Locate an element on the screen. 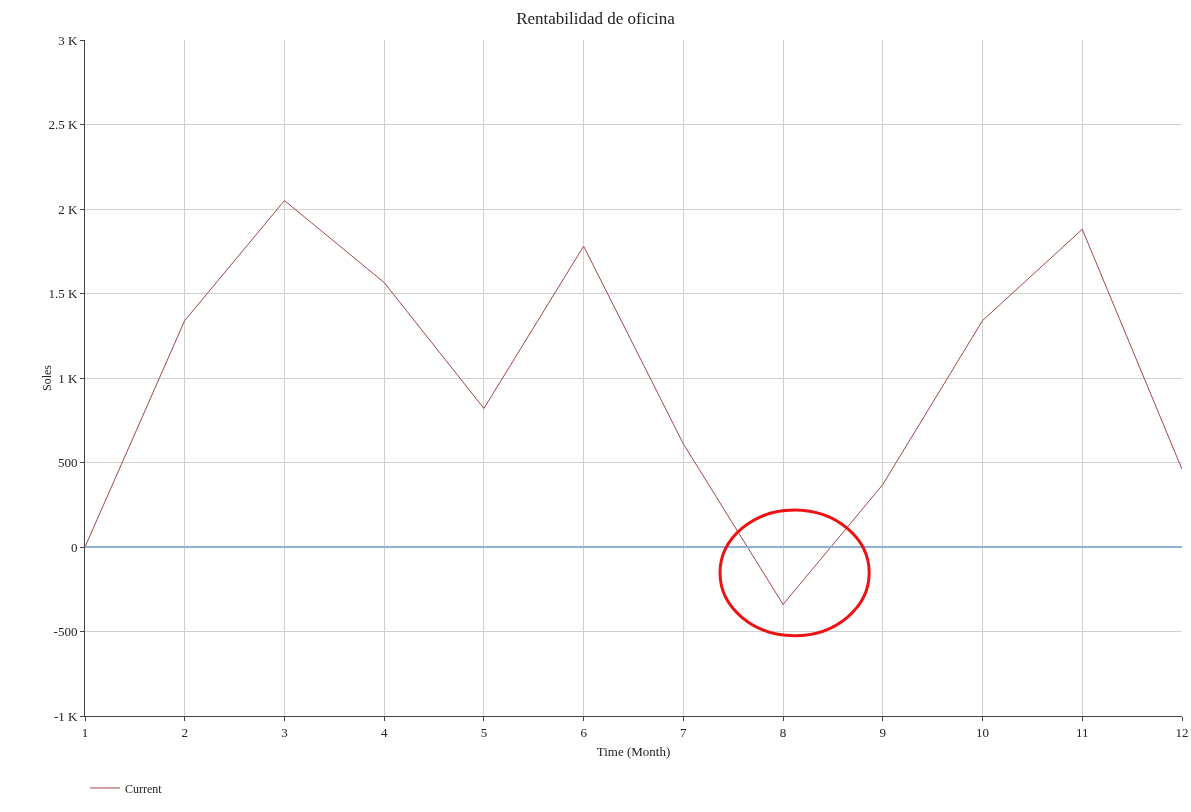  legend-label: Current is located at coordinates (144, 788).